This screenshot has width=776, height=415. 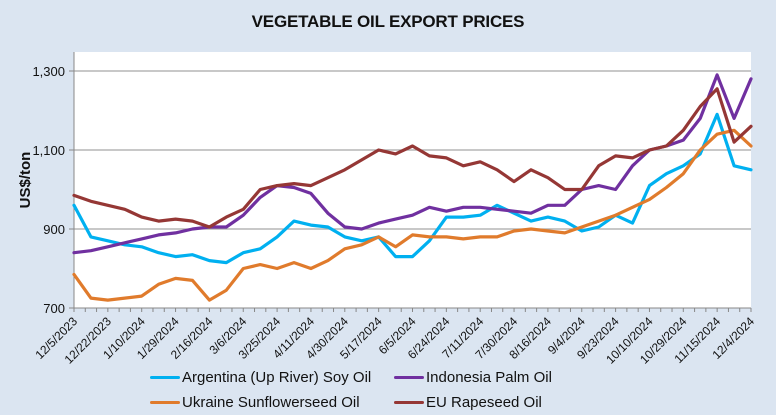 I want to click on legend-item-argentina: Argentina (Up River) Soy Oil, so click(x=260, y=377).